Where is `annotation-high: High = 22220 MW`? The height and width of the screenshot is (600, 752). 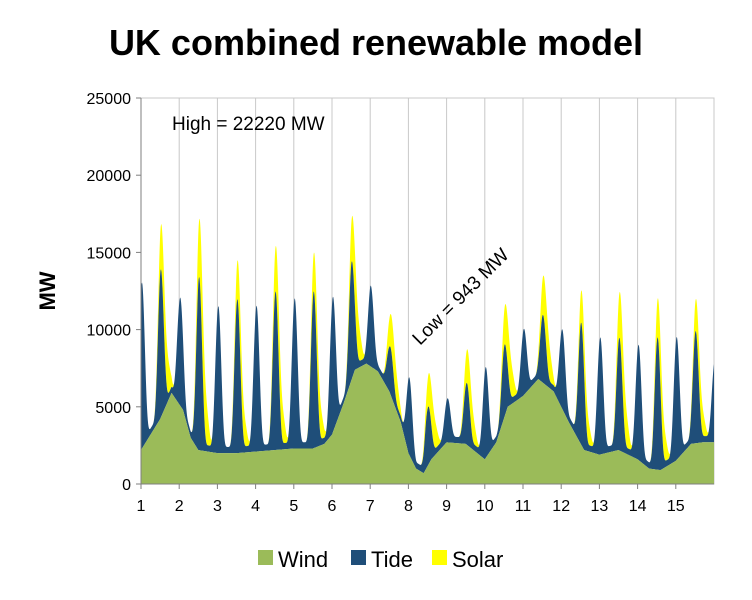
annotation-high: High = 22220 MW is located at coordinates (248, 124).